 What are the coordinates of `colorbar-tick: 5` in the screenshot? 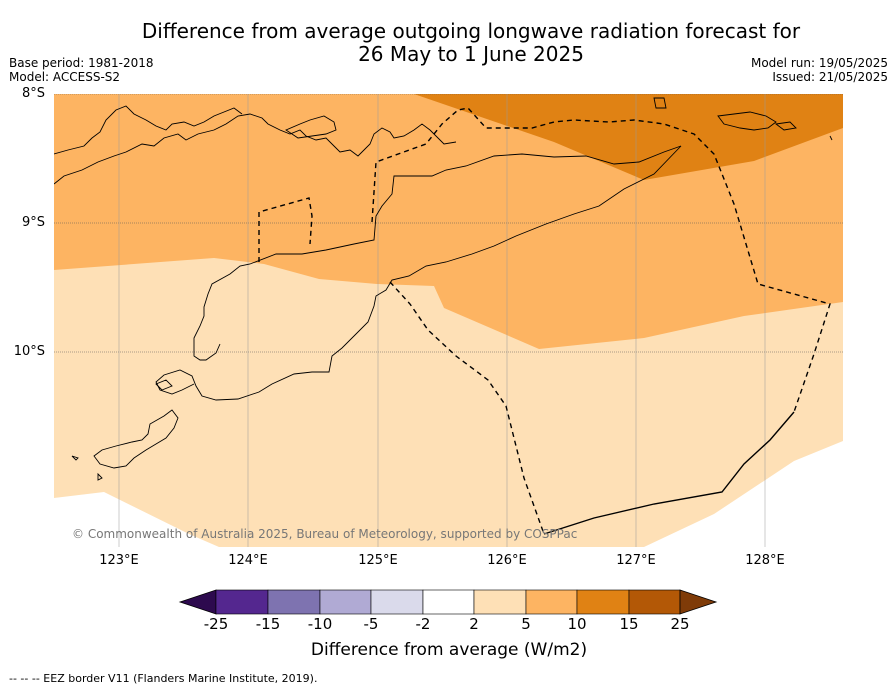 It's located at (526, 624).